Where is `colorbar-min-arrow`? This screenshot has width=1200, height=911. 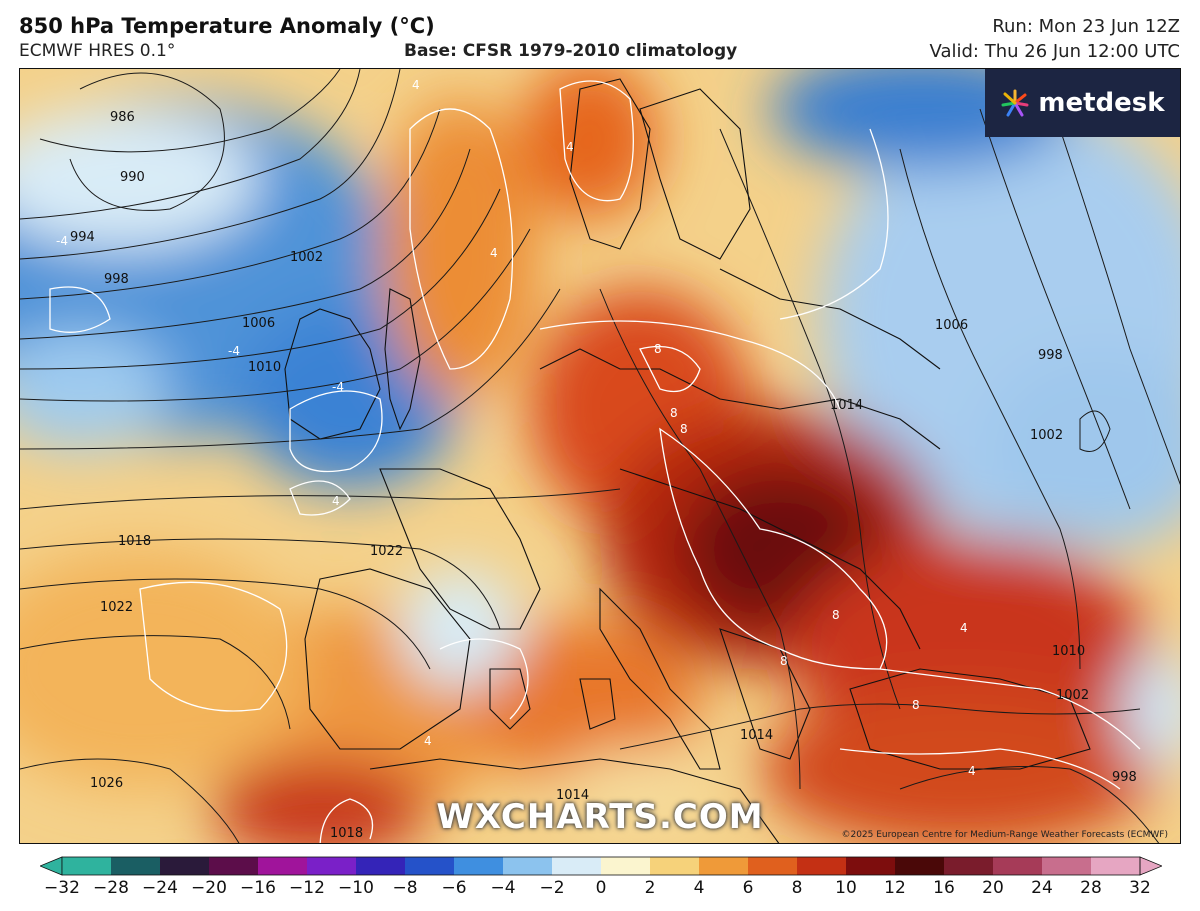
colorbar-min-arrow is located at coordinates (50, 866).